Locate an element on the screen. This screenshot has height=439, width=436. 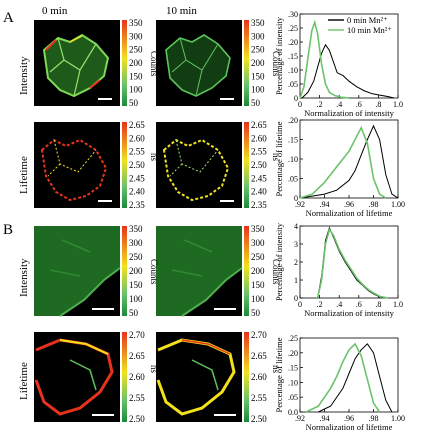
colorbar-3-1: 2.70 2.65 2.60 2.55 2.50 ns is located at coordinates (262, 377).